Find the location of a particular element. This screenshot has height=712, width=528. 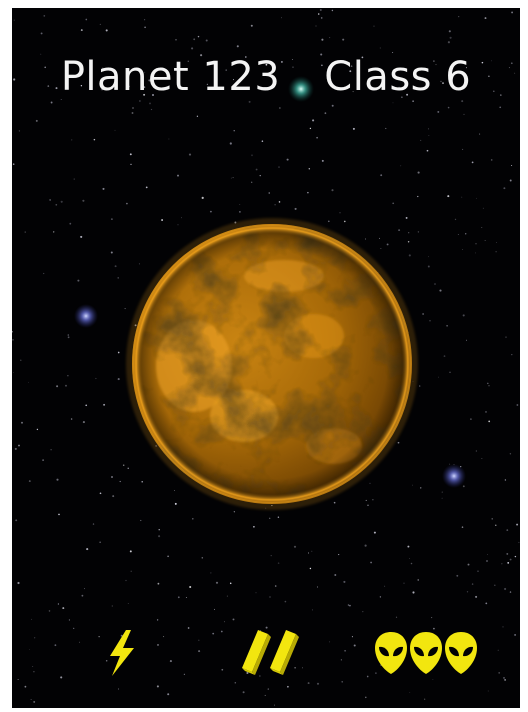

resource-hud is located at coordinates (266, 652).